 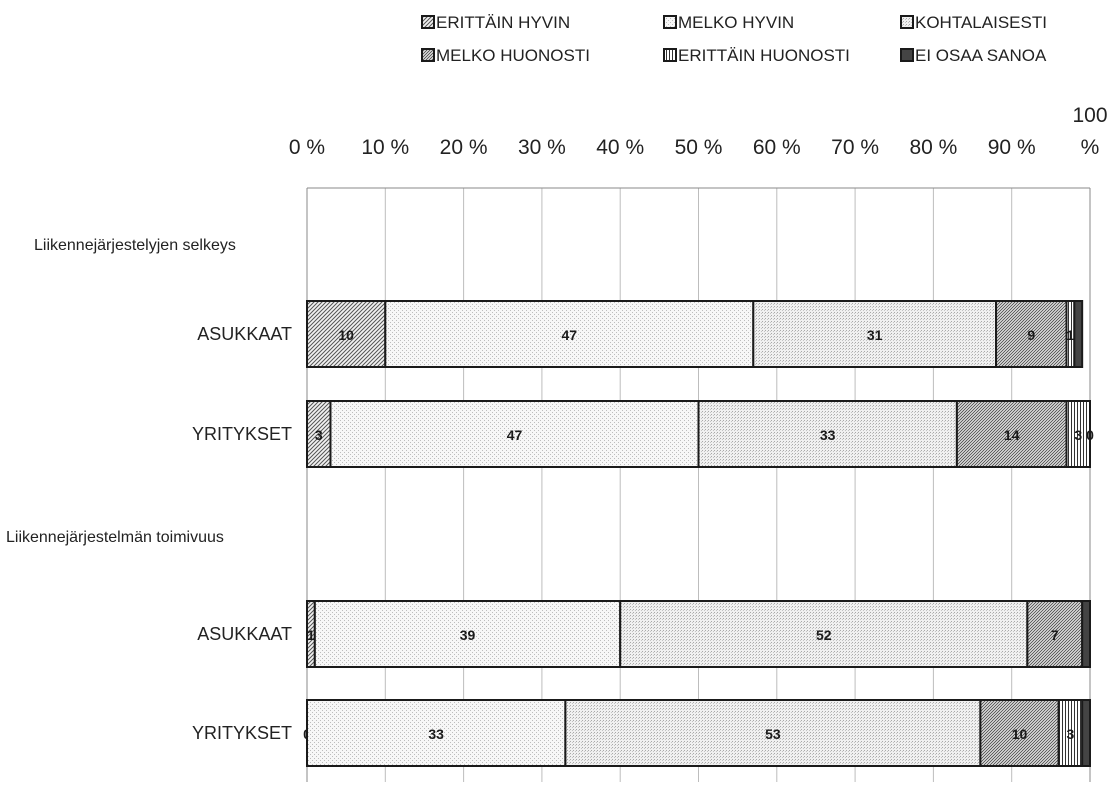 What do you see at coordinates (777, 147) in the screenshot?
I see `x-tick-label: 60 %` at bounding box center [777, 147].